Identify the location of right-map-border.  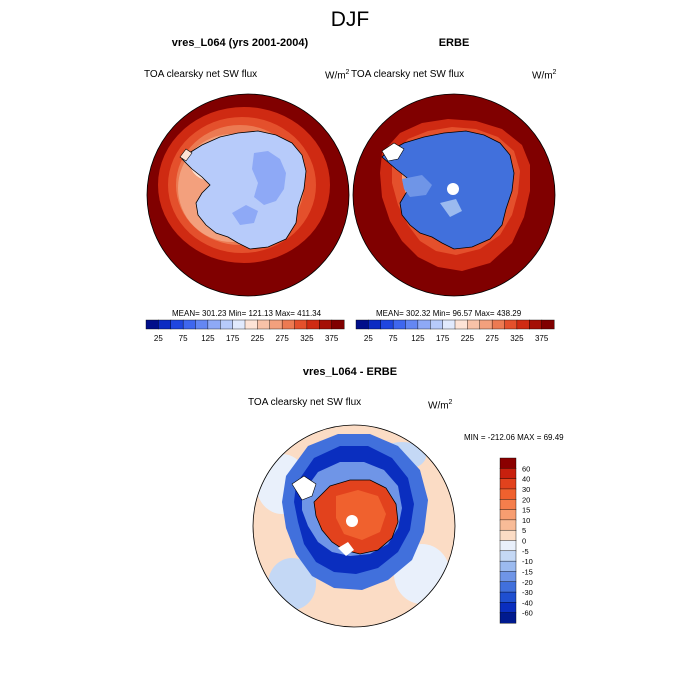
(454, 195).